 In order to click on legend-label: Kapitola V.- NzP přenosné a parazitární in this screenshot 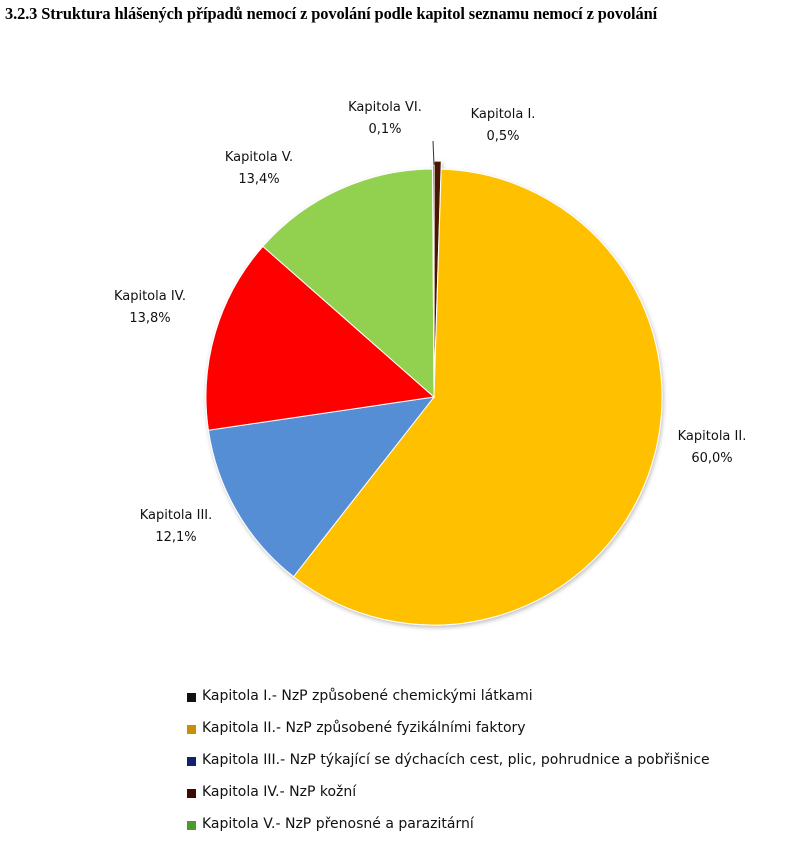, I will do `click(338, 824)`.